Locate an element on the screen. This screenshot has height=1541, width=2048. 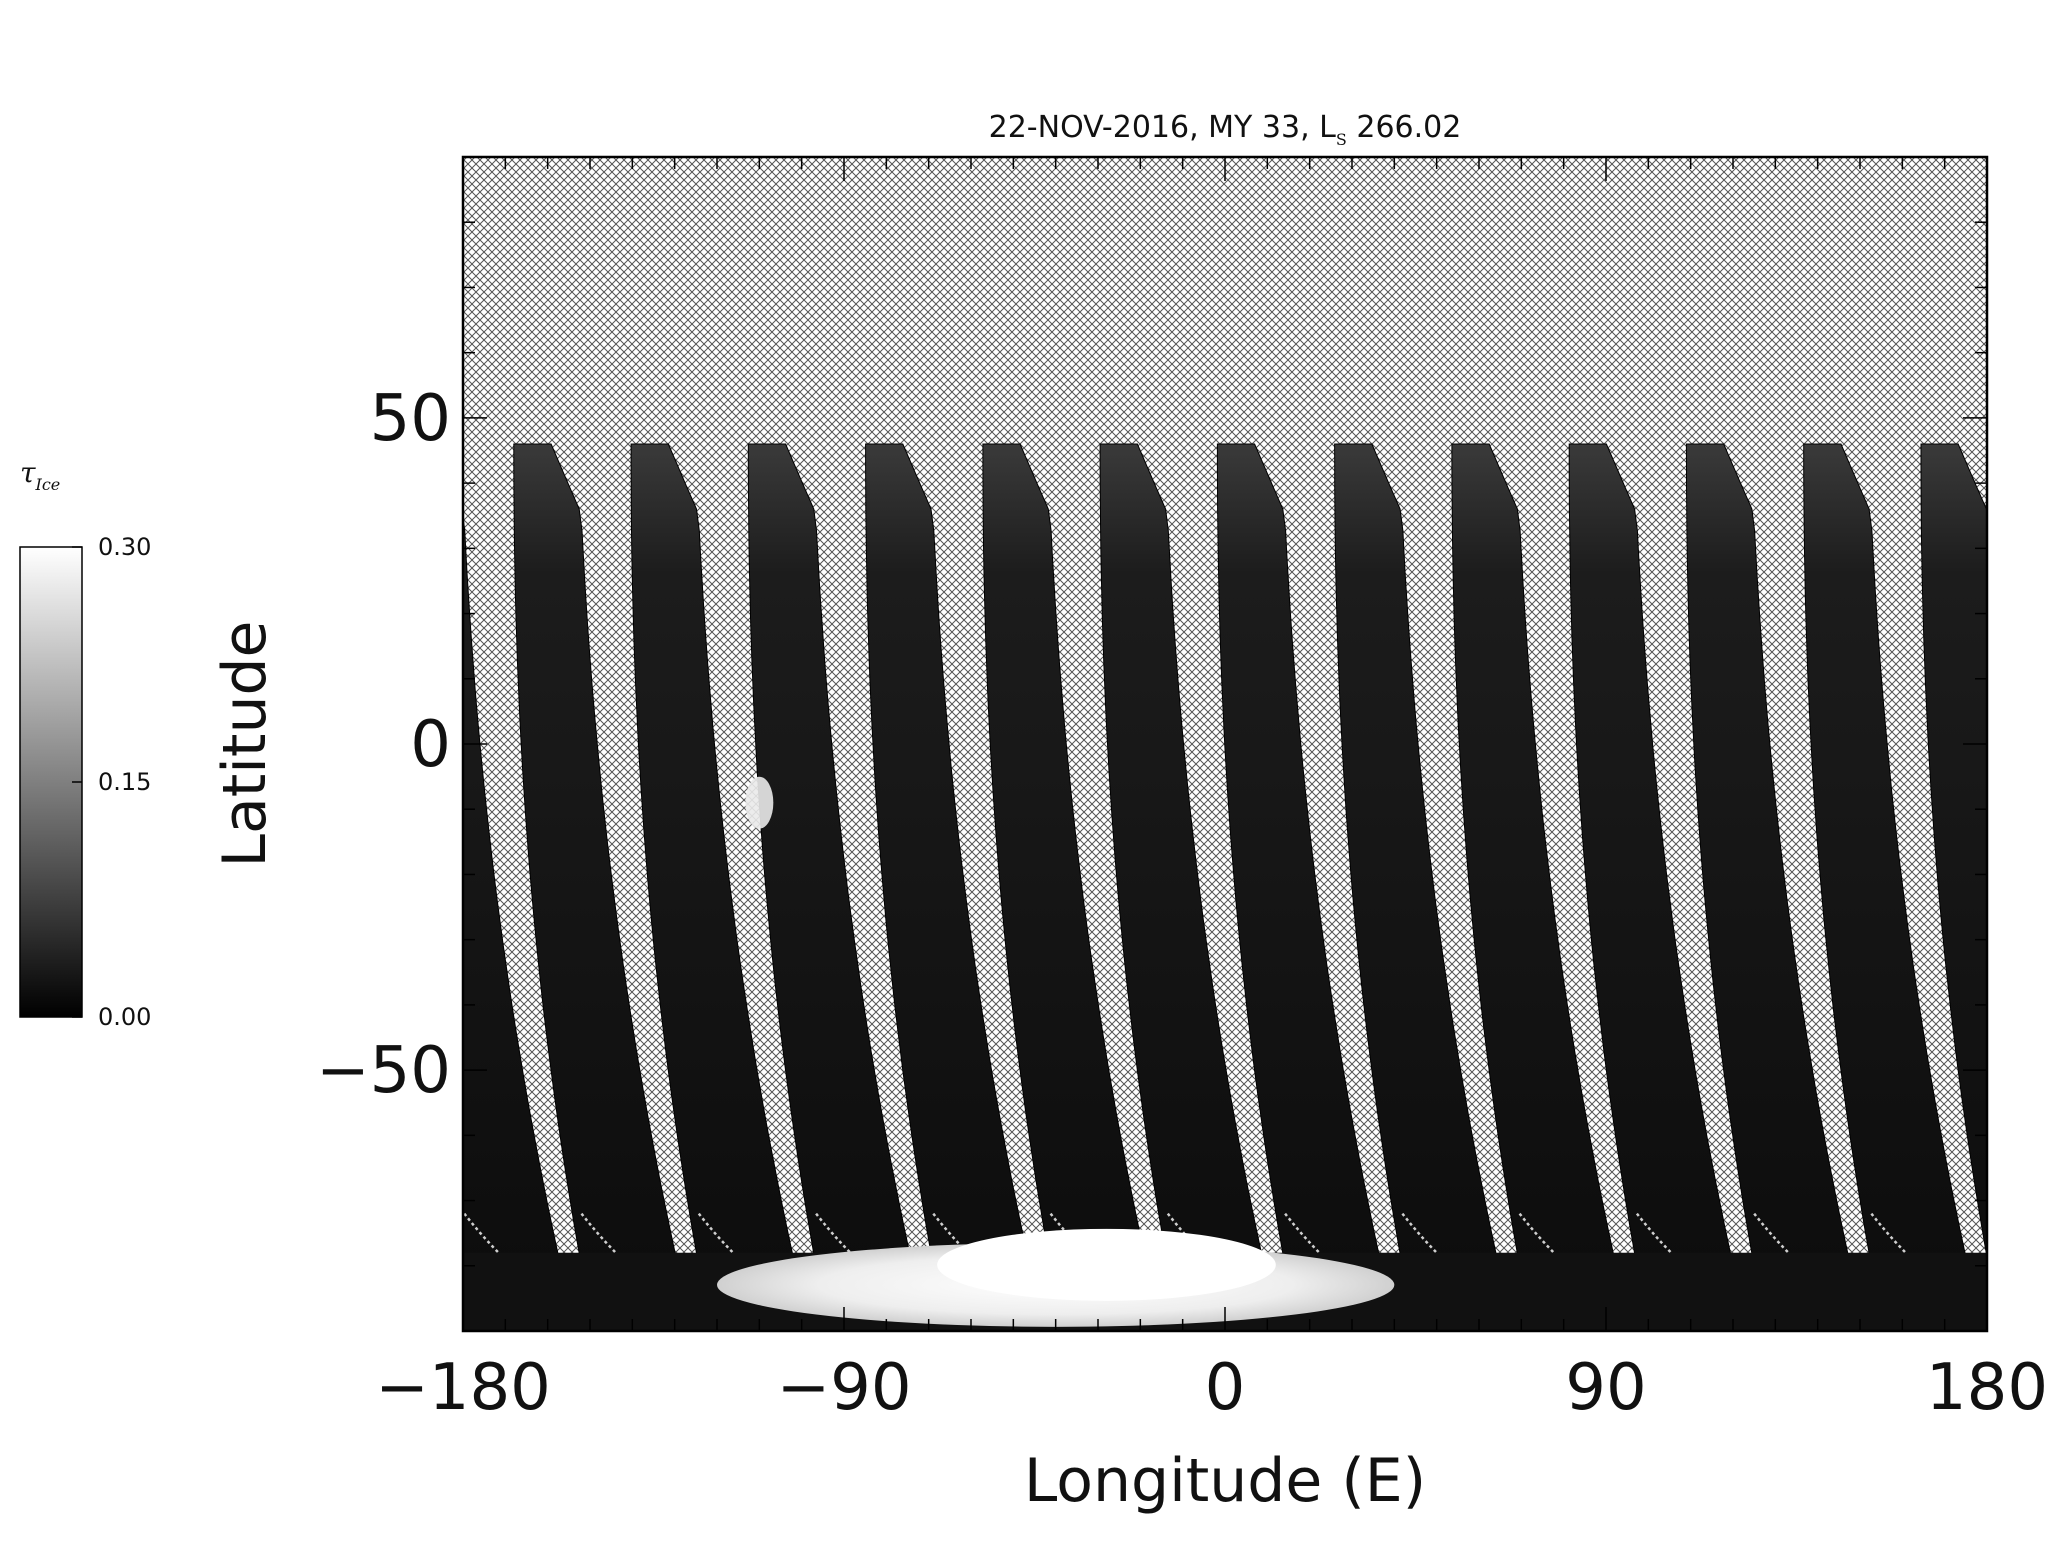
swath is located at coordinates (2043, 877).